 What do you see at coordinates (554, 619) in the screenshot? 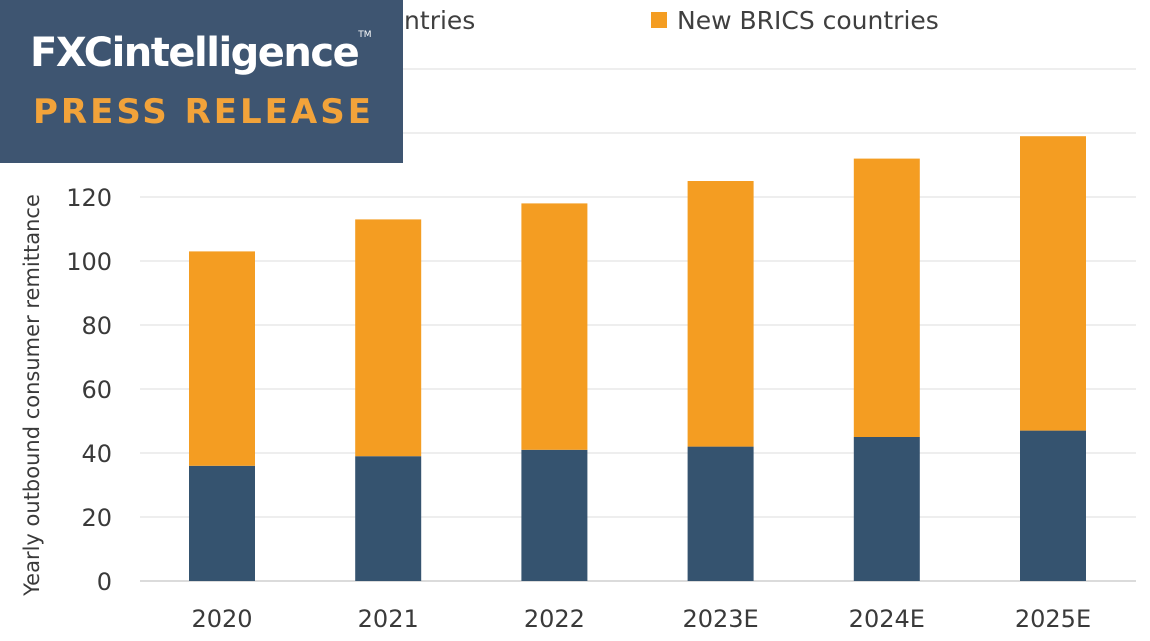
I see `x-tick-label: 2022` at bounding box center [554, 619].